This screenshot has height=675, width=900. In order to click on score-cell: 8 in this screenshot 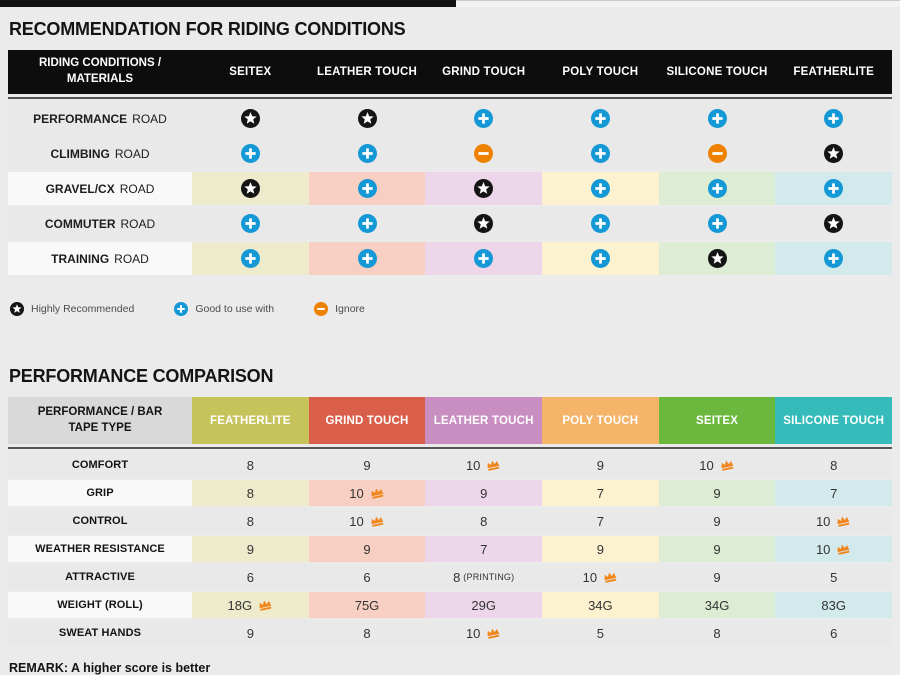, I will do `click(717, 633)`.